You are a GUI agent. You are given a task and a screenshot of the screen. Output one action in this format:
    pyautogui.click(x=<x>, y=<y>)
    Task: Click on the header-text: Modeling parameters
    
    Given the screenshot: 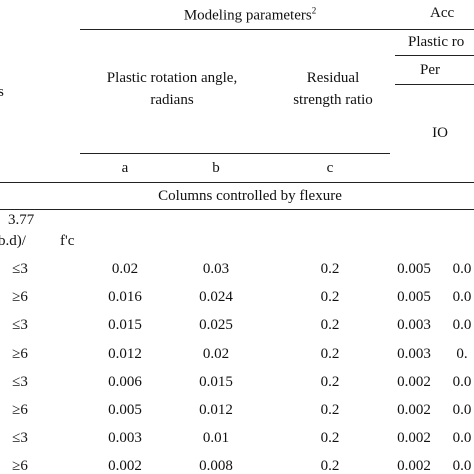 What is the action you would take?
    pyautogui.click(x=247, y=15)
    